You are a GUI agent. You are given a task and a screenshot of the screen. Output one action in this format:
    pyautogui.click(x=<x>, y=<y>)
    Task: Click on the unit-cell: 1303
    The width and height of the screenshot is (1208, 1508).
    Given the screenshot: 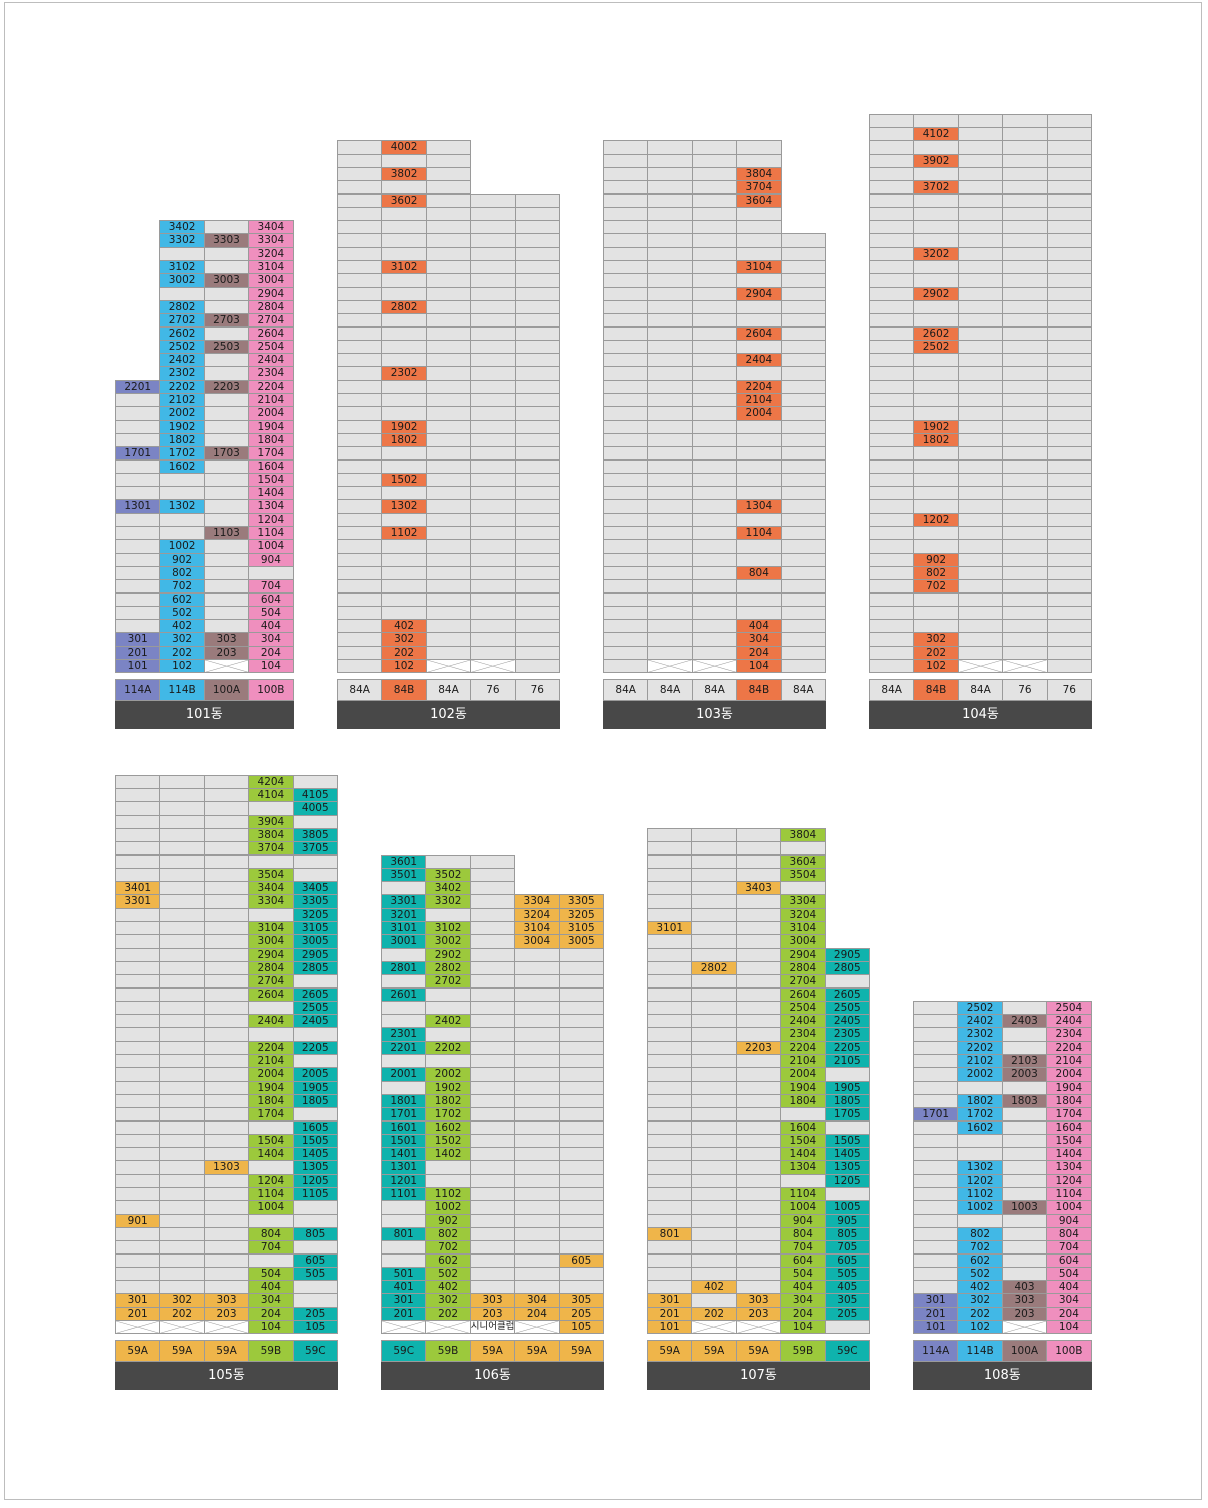 What is the action you would take?
    pyautogui.click(x=226, y=1167)
    